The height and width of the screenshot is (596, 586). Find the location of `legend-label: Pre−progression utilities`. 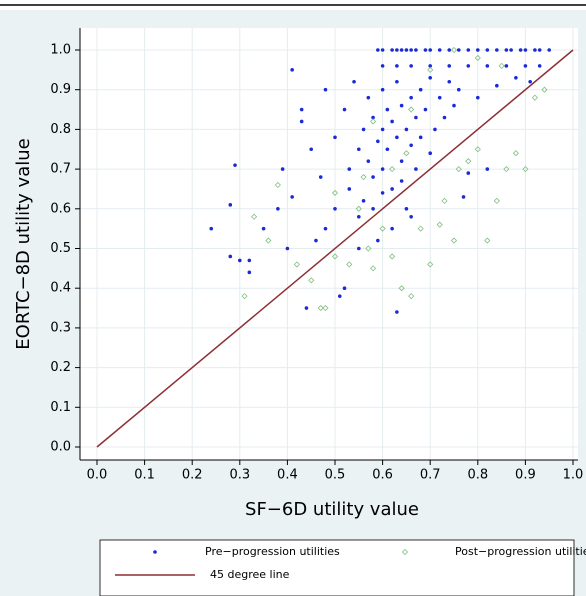

legend-label: Pre−progression utilities is located at coordinates (272, 551).